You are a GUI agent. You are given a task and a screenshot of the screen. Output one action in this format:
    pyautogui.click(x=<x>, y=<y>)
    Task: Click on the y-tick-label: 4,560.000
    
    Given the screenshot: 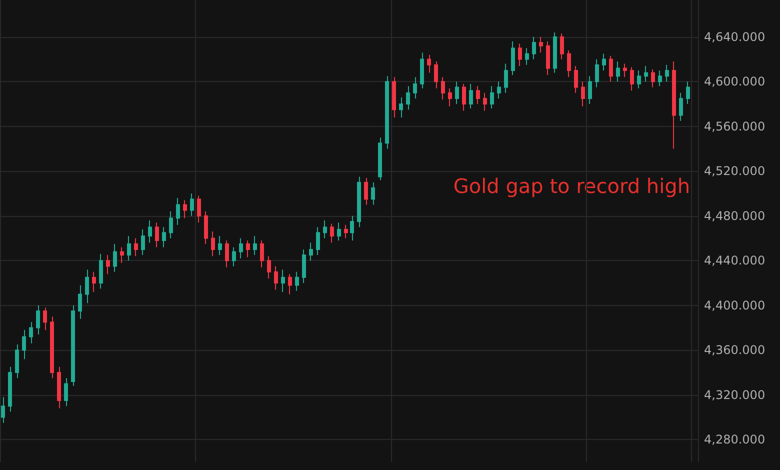 What is the action you would take?
    pyautogui.click(x=735, y=126)
    